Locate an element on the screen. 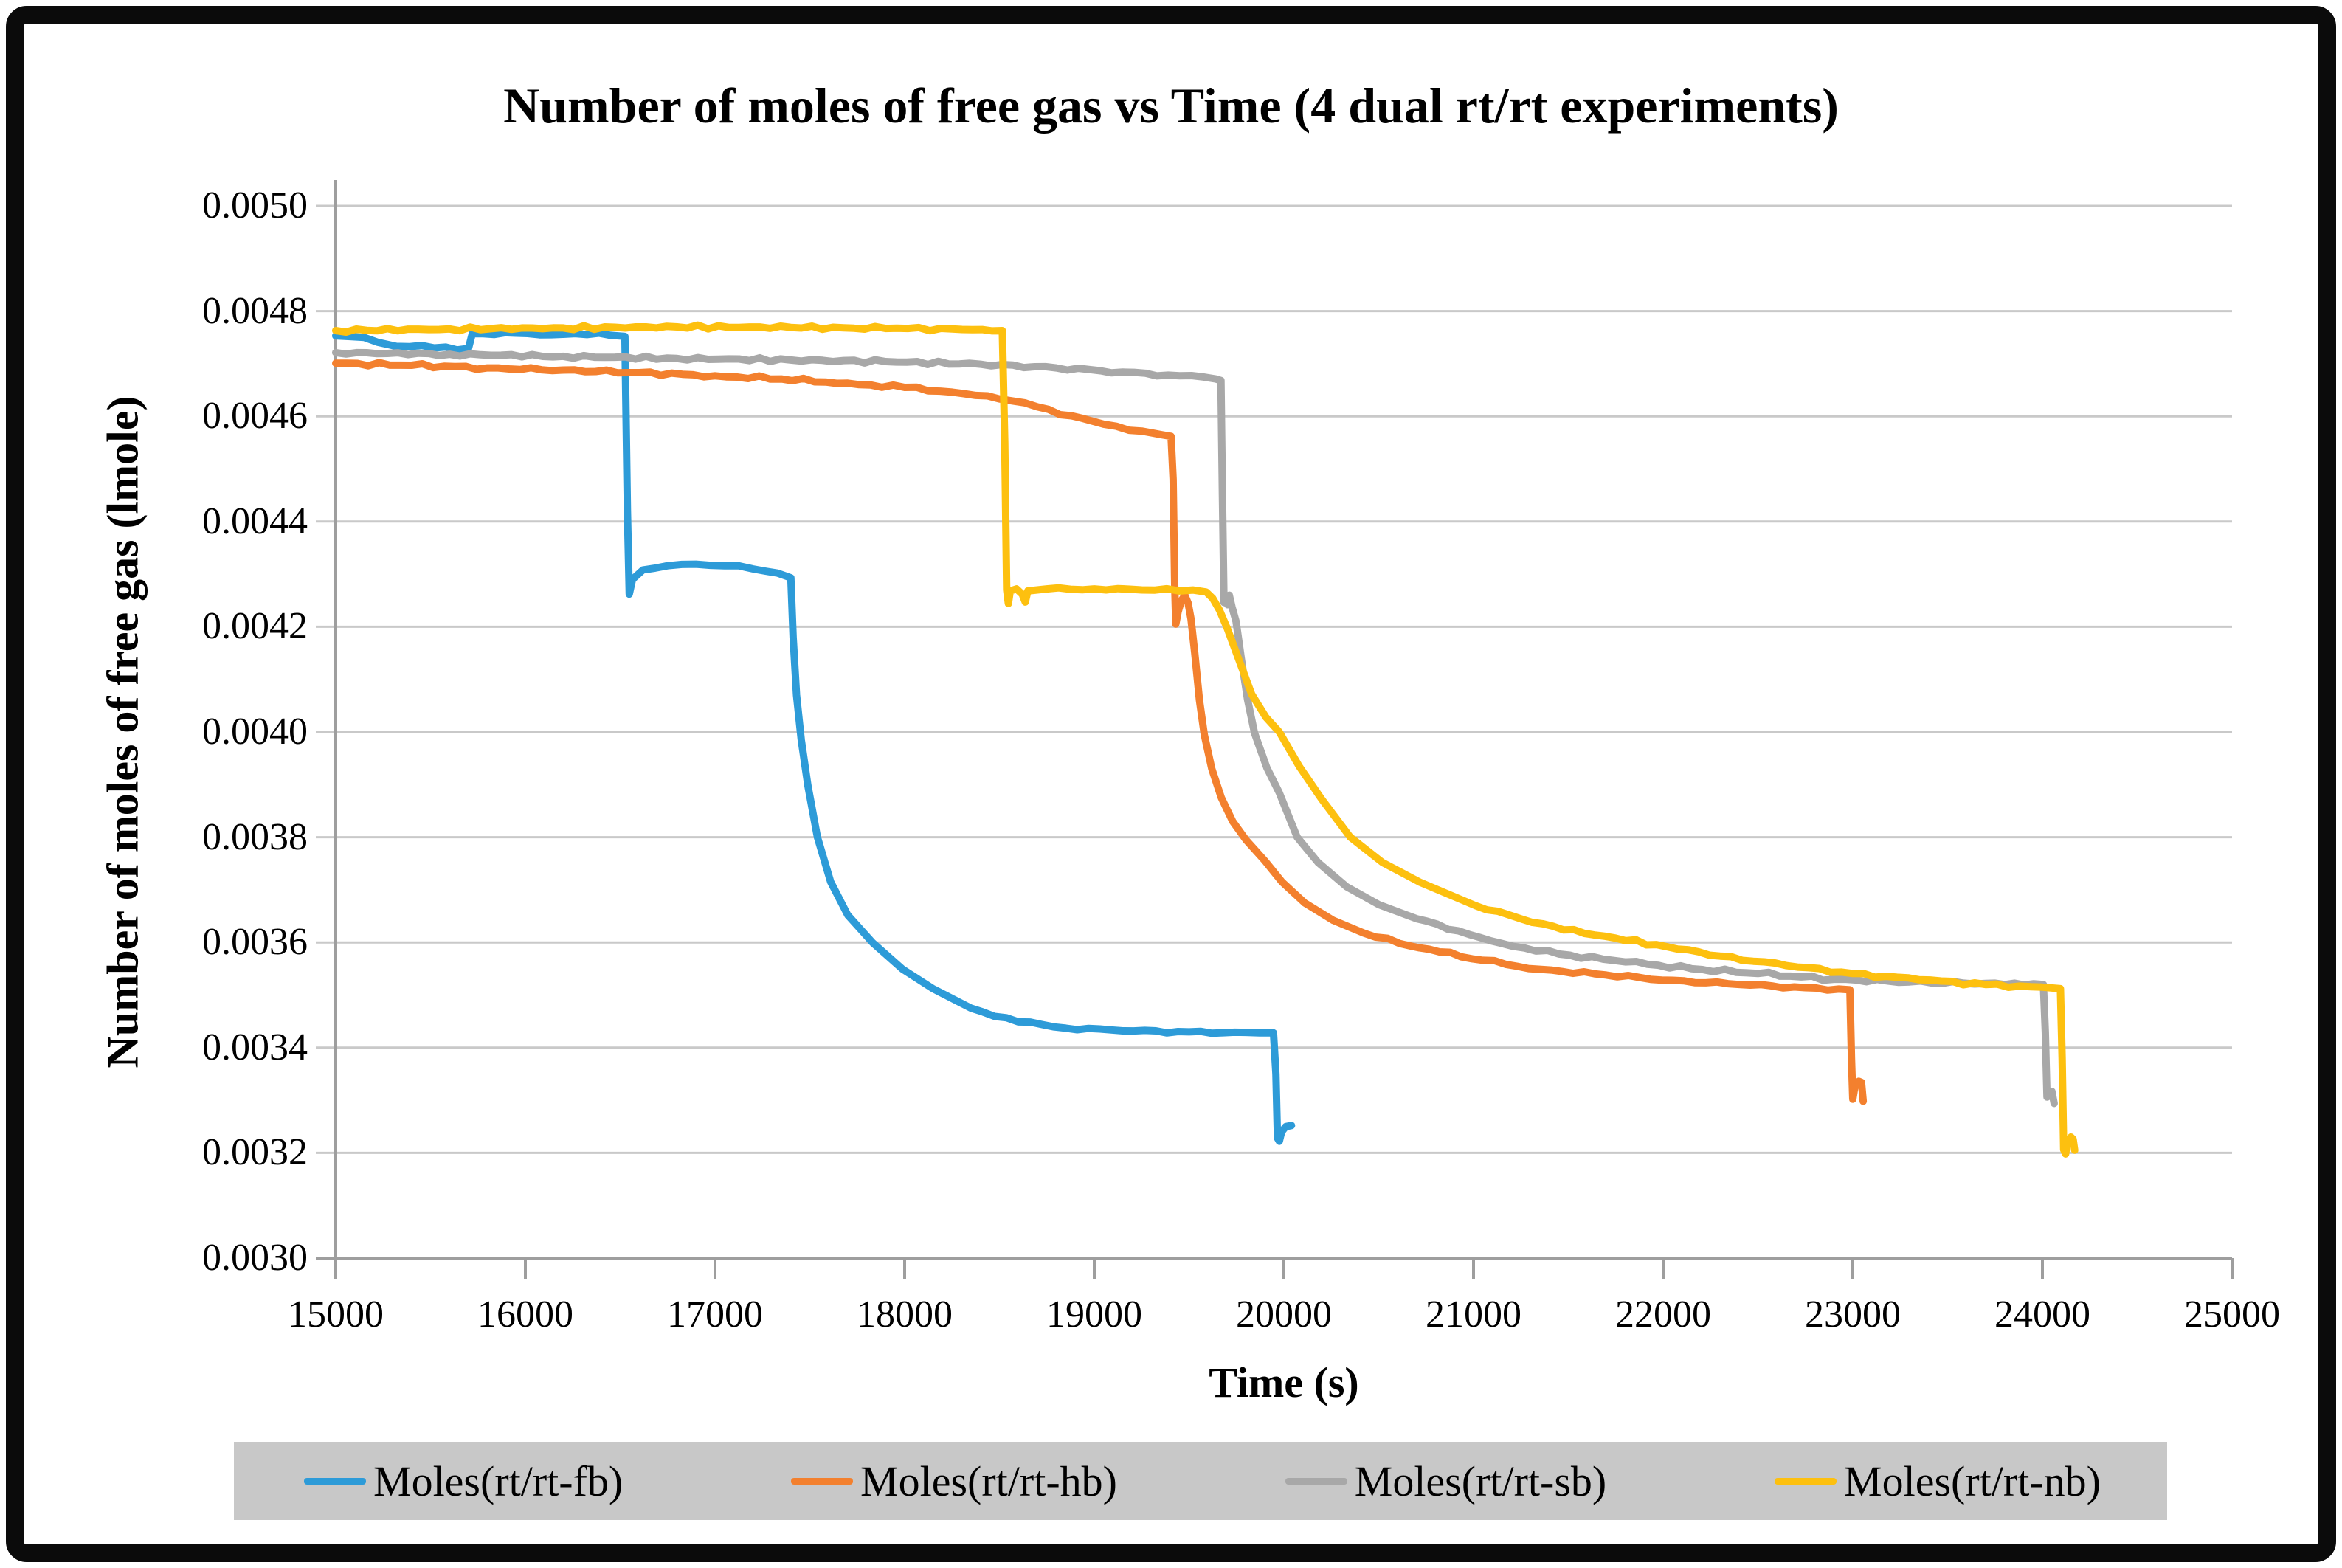 The height and width of the screenshot is (1568, 2342). y-tick-label: 0.0046 is located at coordinates (255, 416).